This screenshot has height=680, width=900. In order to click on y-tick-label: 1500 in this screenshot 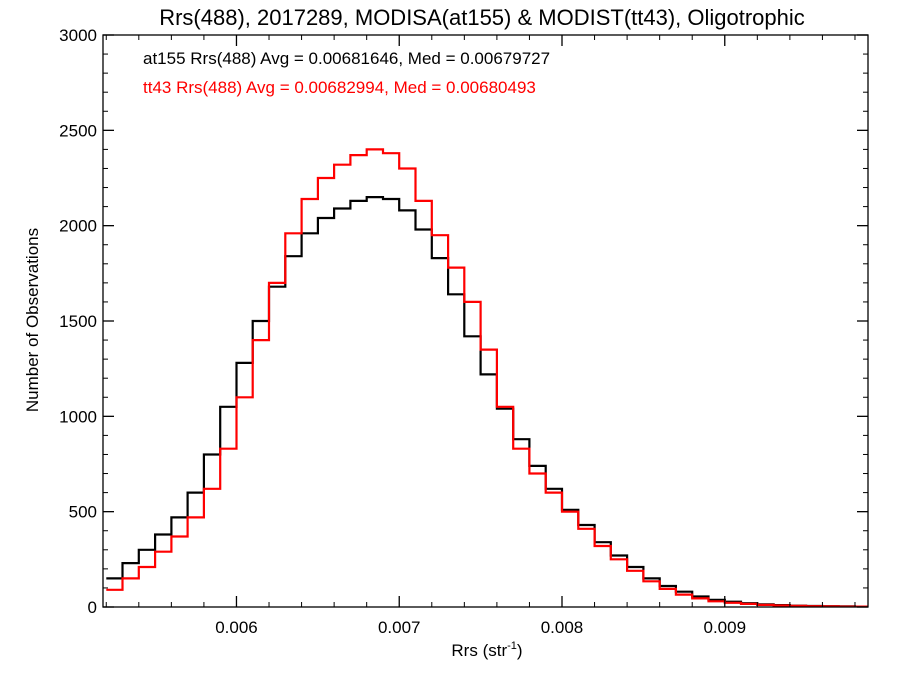, I will do `click(78, 321)`.